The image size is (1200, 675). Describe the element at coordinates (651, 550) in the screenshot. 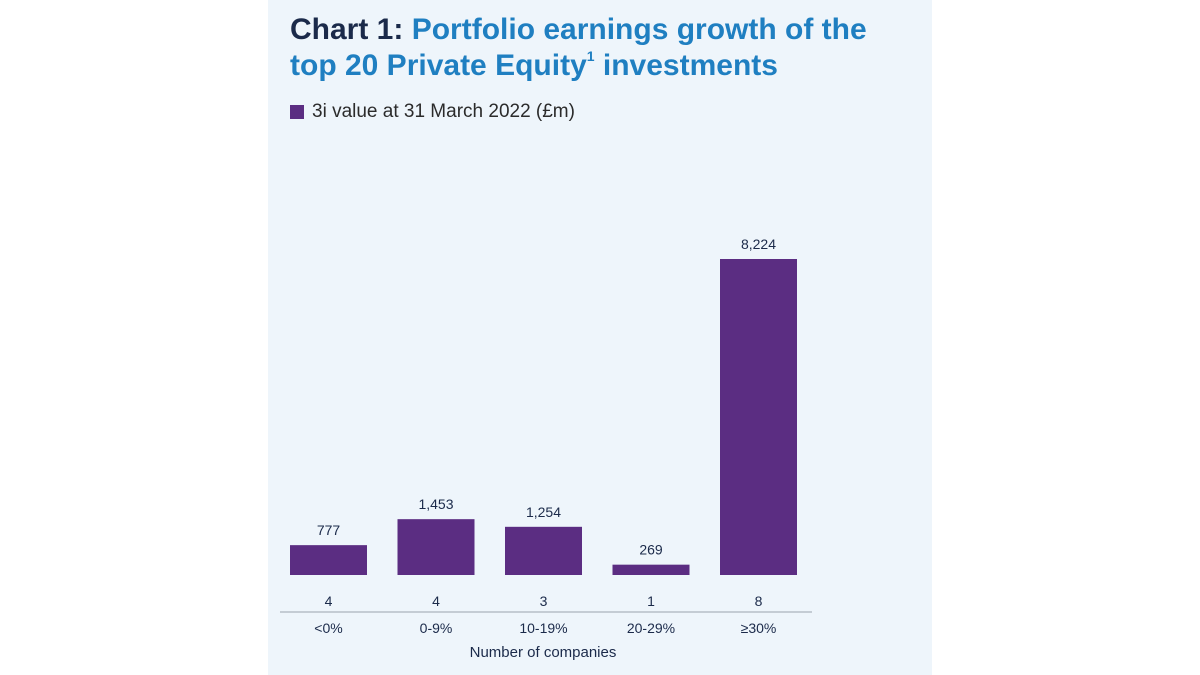

I see `bar-value-label: 269` at that location.